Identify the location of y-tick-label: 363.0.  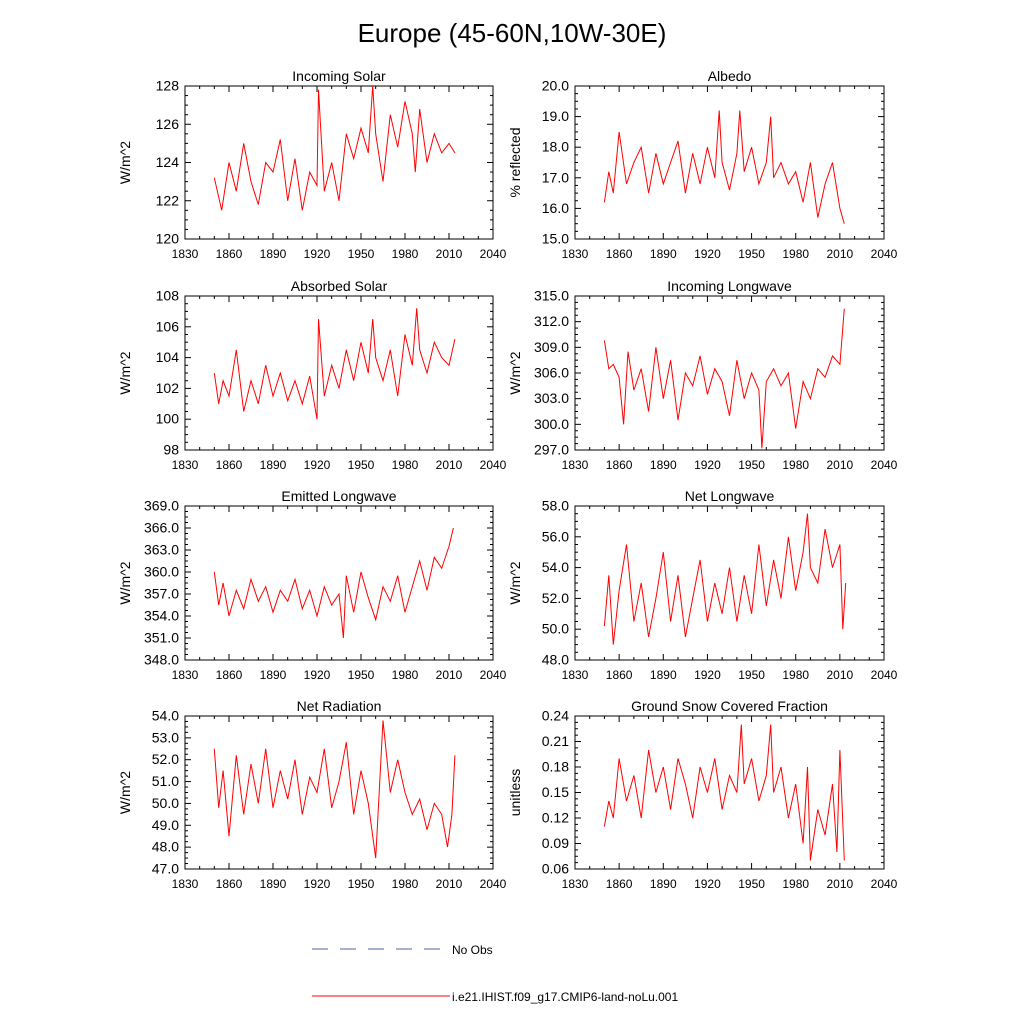
(161, 550).